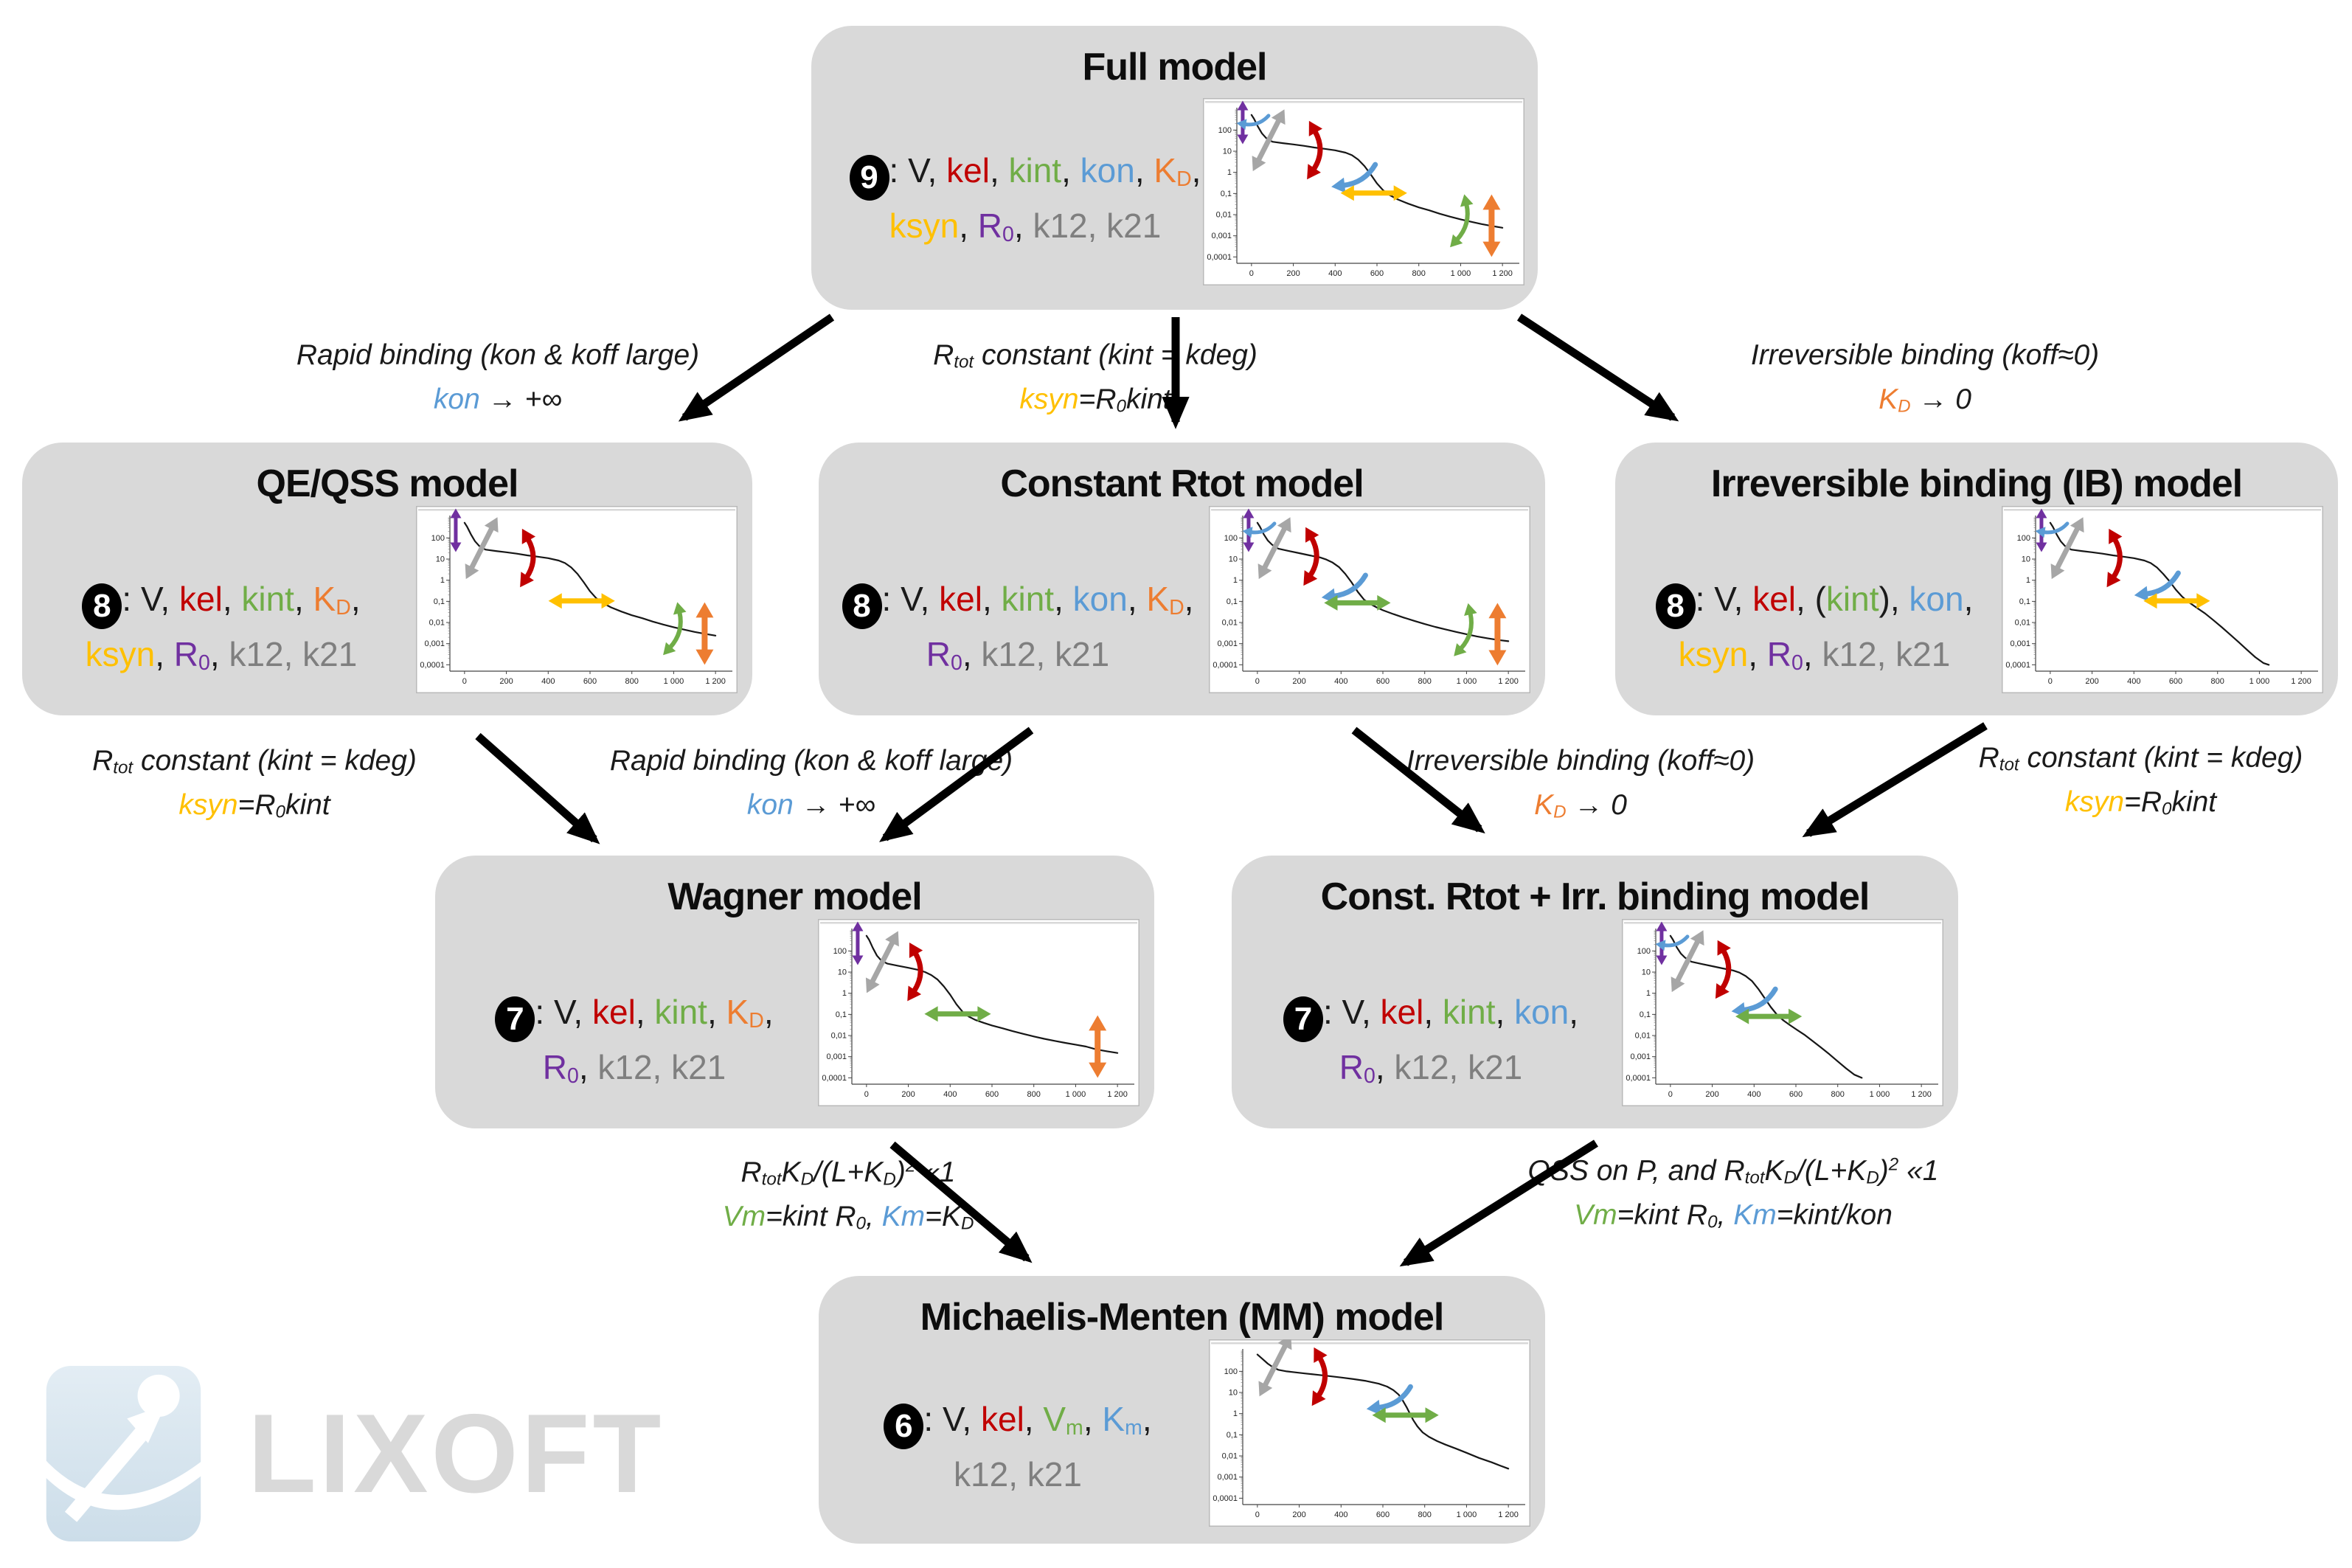  Describe the element at coordinates (1018, 627) in the screenshot. I see `parameter-list: 8: V, kel, kint, kon, KD, R0, k12, k21` at that location.